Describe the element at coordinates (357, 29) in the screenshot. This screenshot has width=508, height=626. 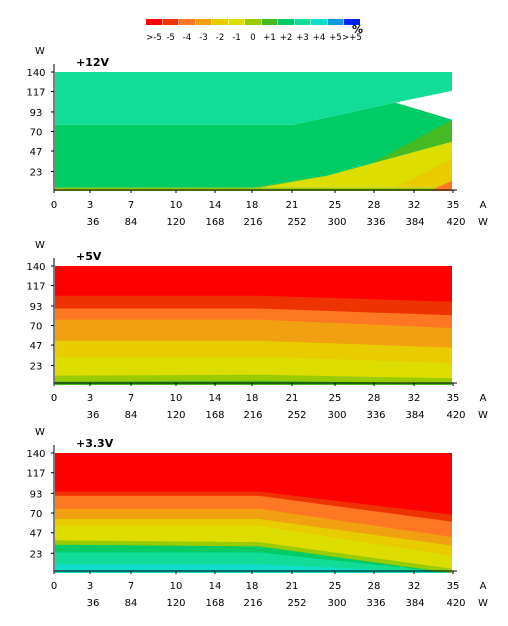
I see `legend-unit: %` at that location.